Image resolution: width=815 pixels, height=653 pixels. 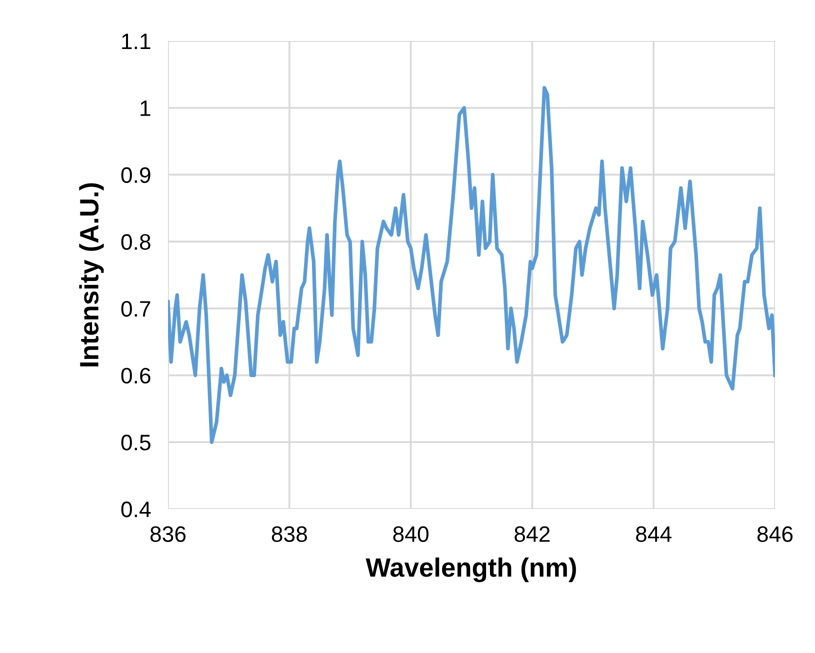 I want to click on y-tick-label: 1.1, so click(x=136, y=42).